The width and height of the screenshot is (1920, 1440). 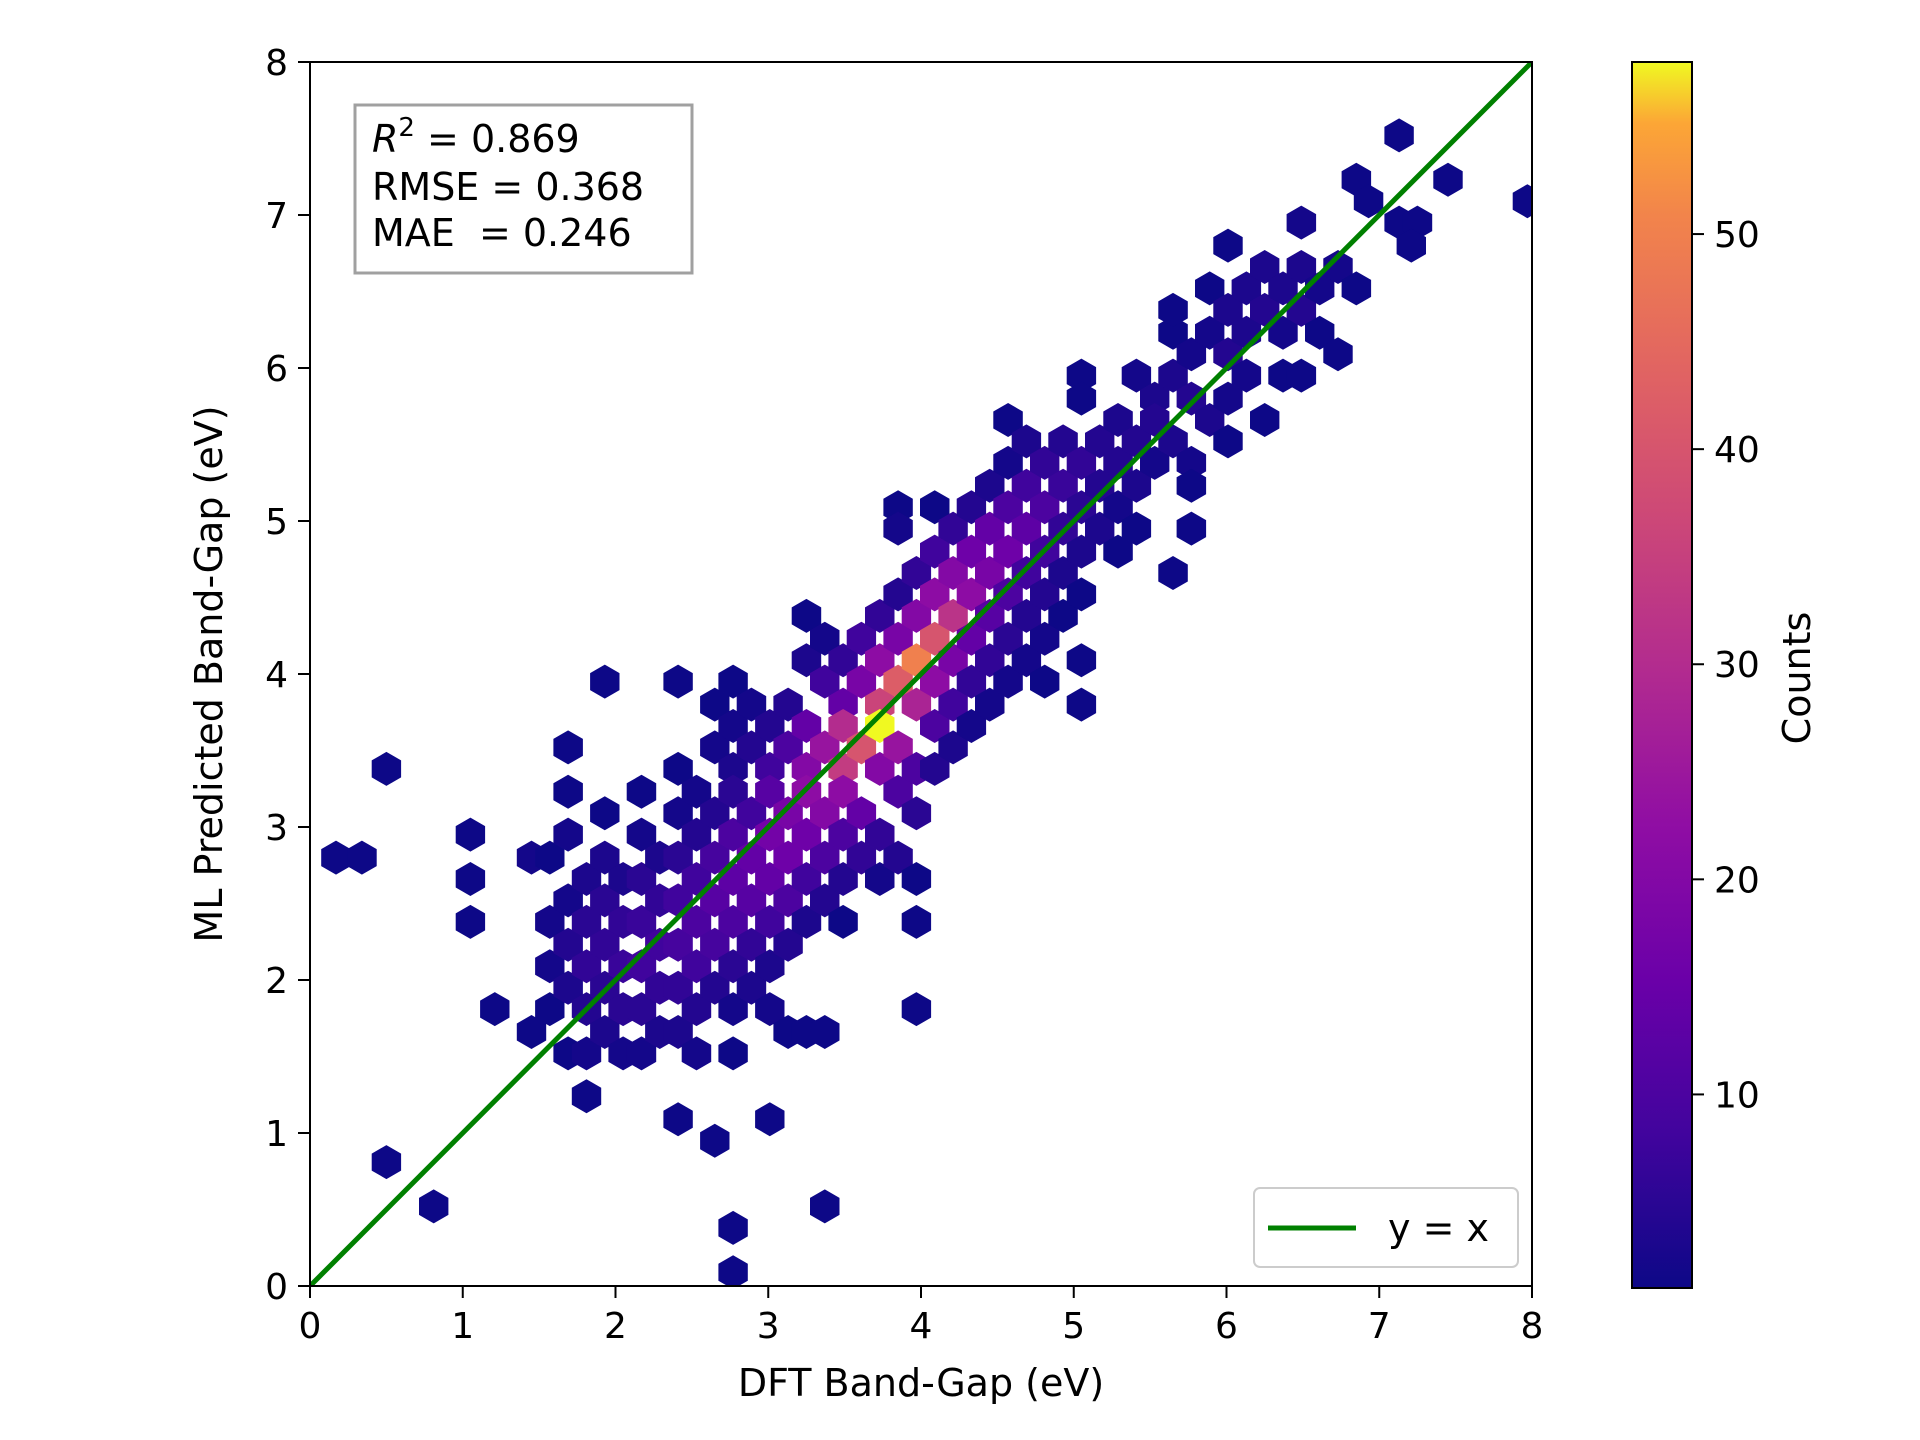 What do you see at coordinates (1386, 1227) in the screenshot?
I see `legend-frame` at bounding box center [1386, 1227].